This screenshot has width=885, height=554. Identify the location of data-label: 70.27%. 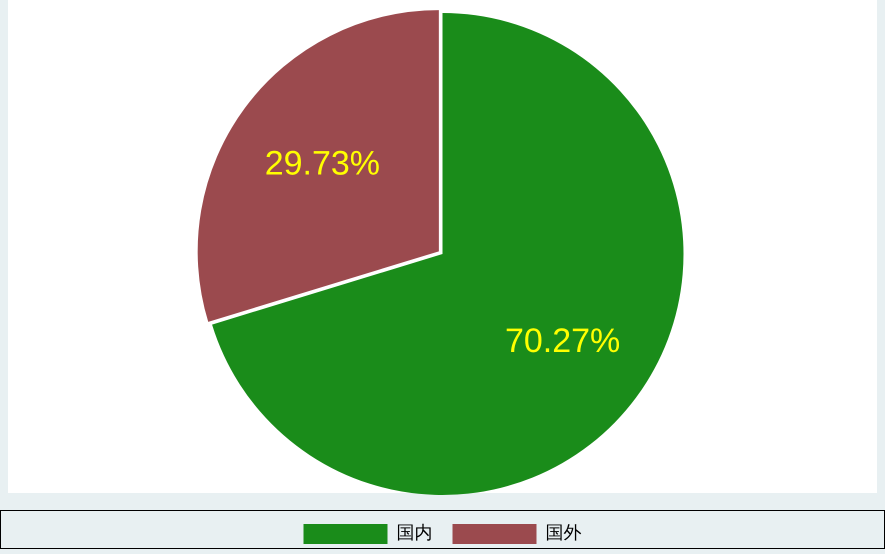
(562, 341).